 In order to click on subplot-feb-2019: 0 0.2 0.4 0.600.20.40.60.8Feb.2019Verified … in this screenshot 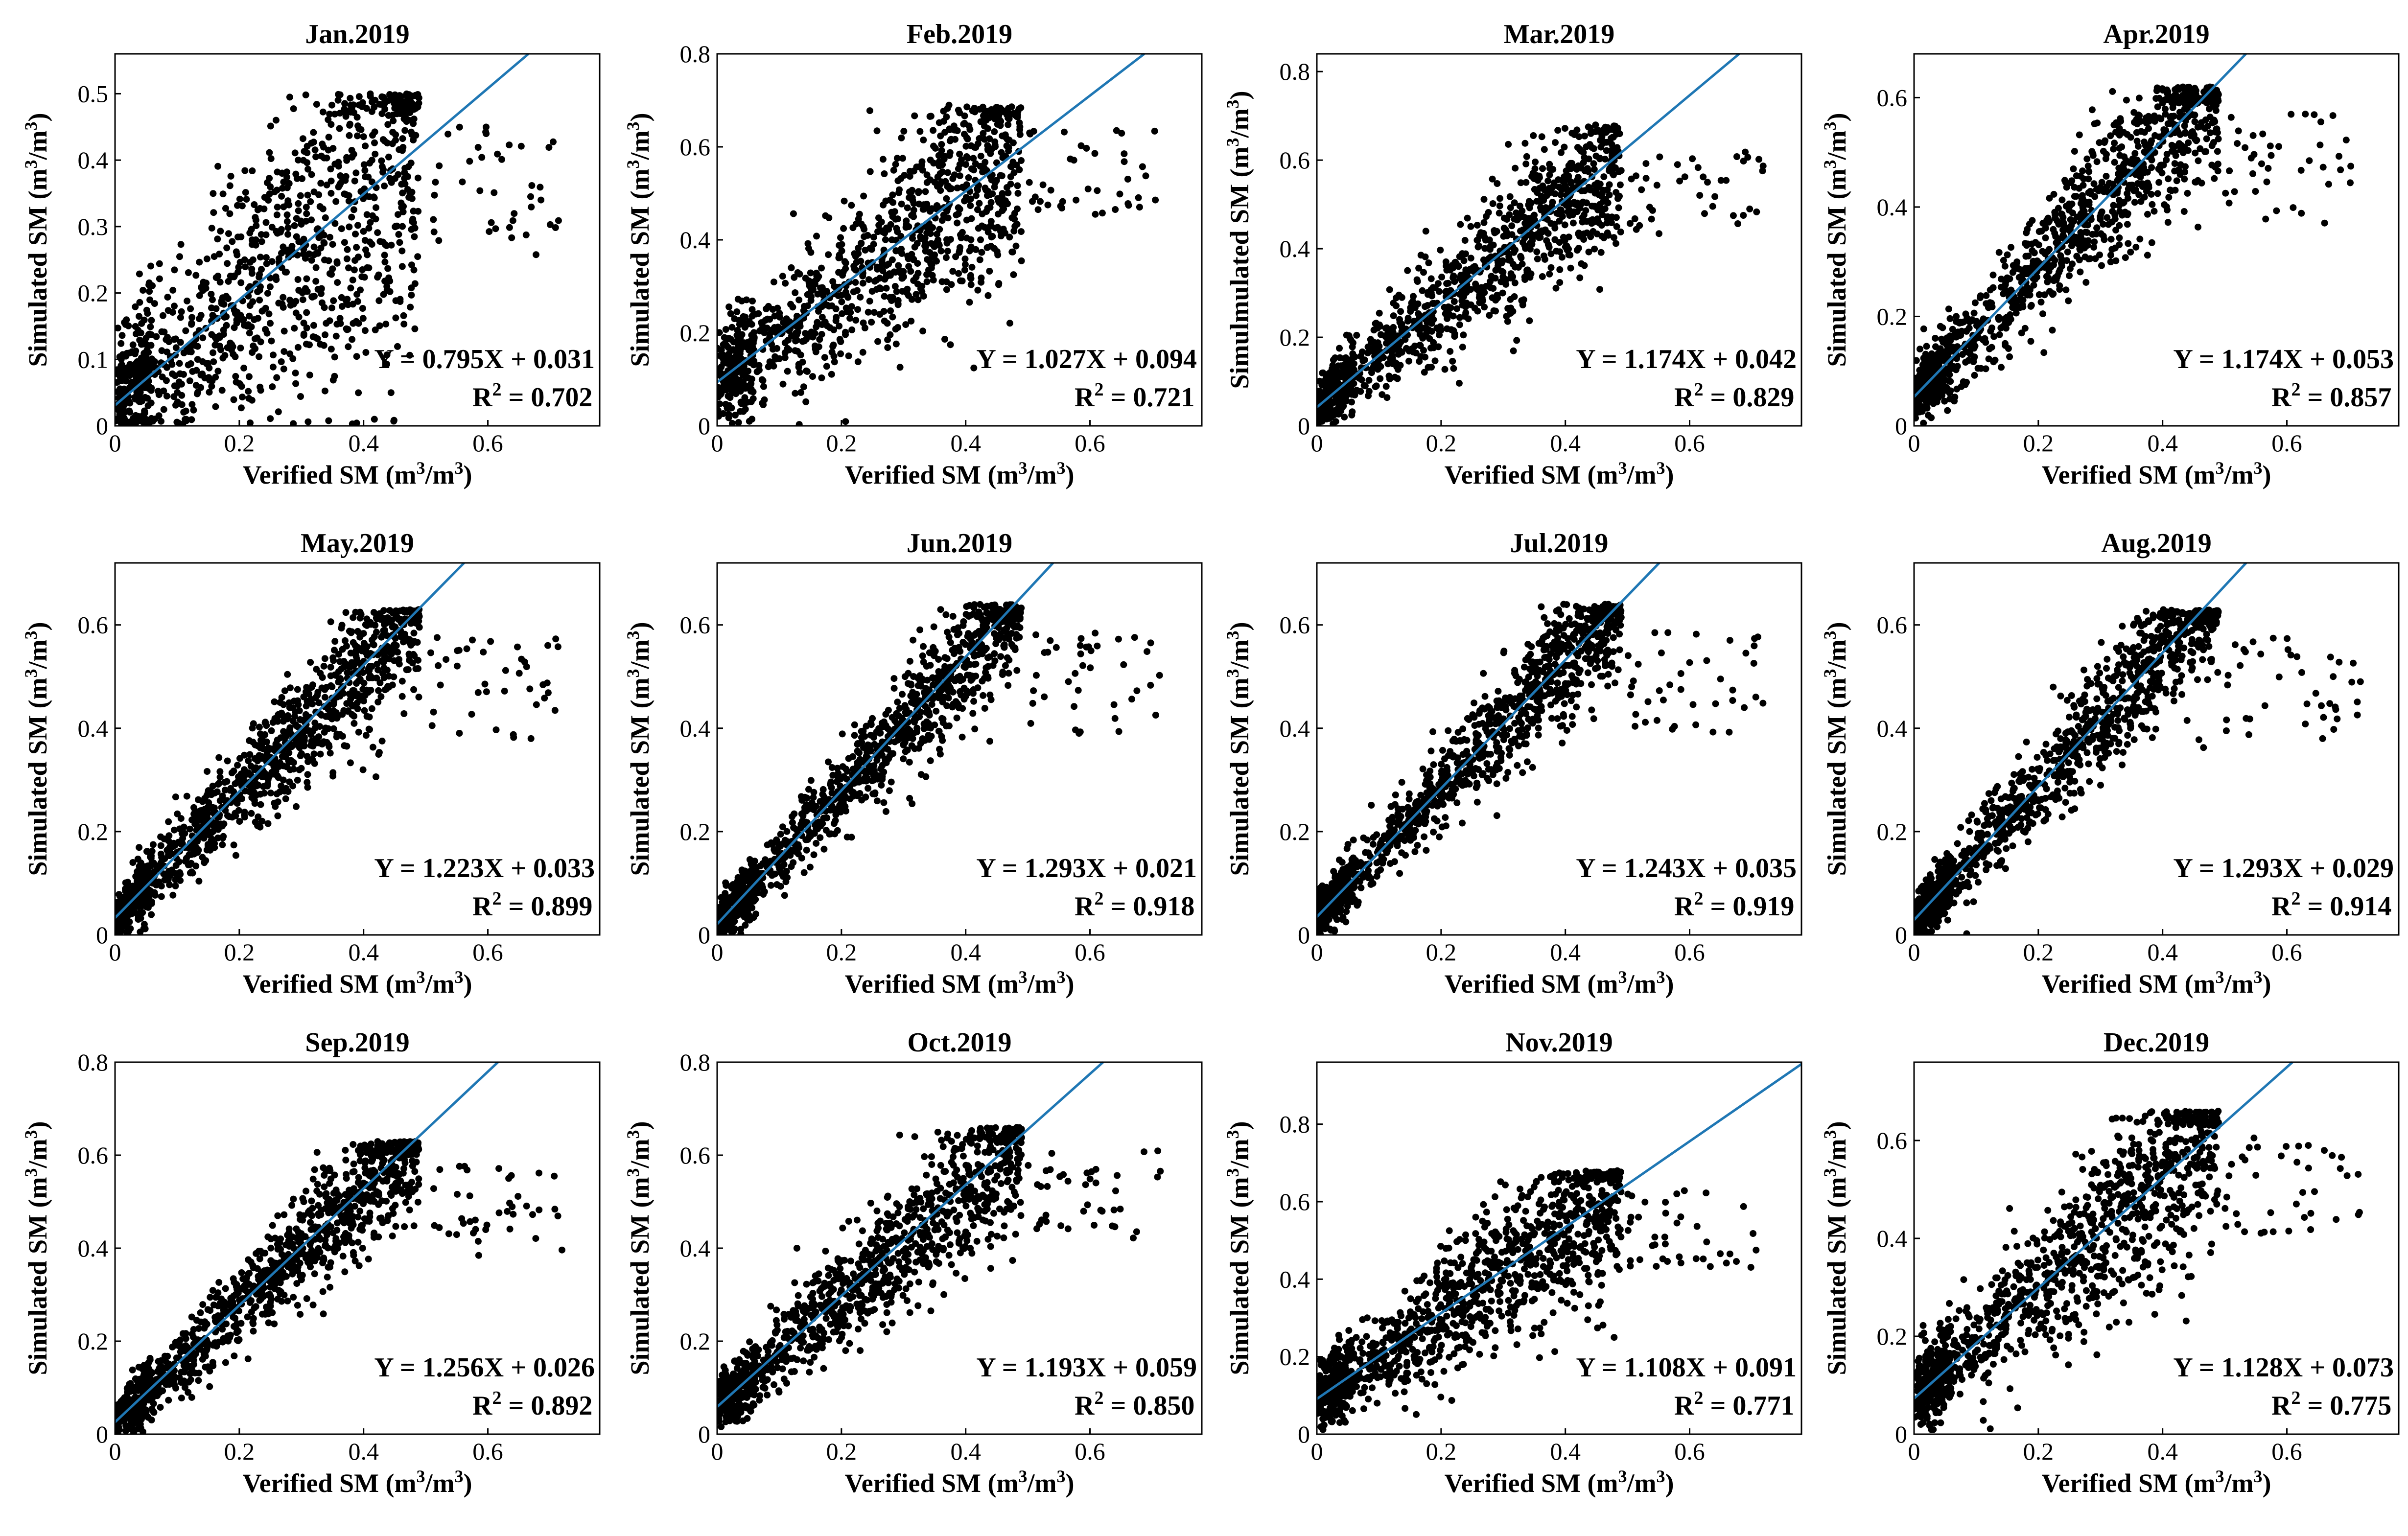, I will do `click(913, 254)`.